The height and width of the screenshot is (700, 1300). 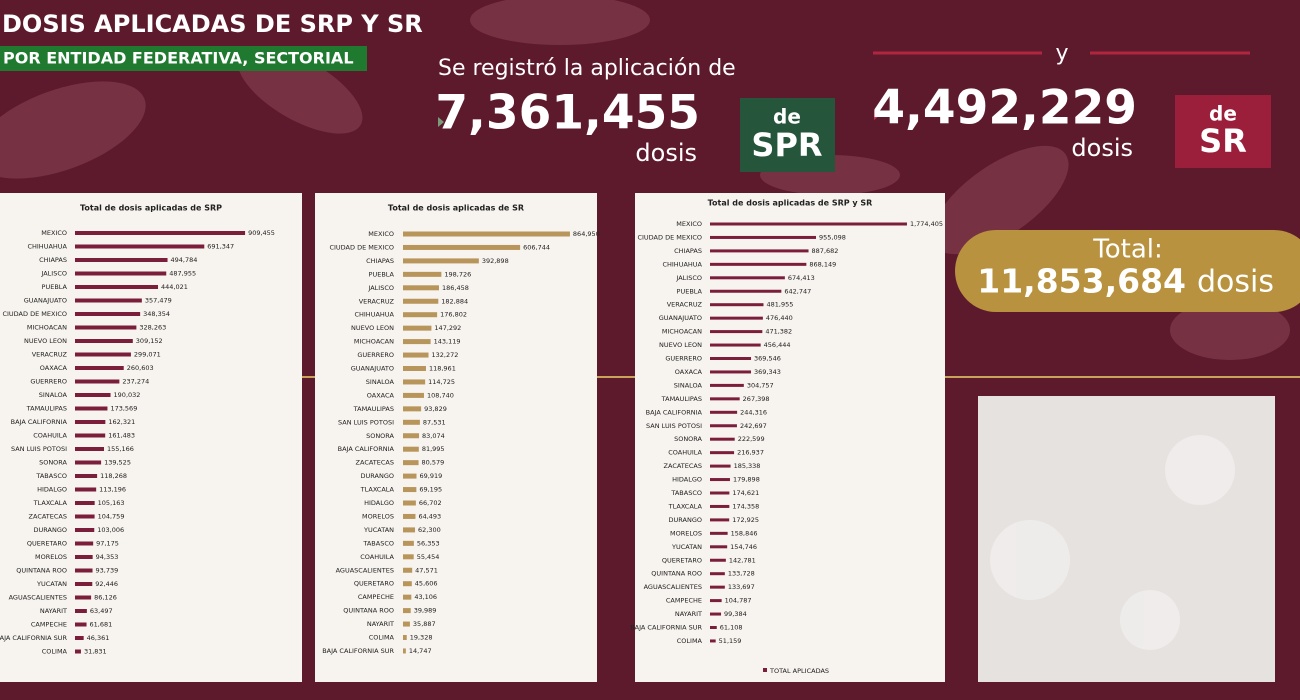 What do you see at coordinates (426, 584) in the screenshot?
I see `value-label: 45,606` at bounding box center [426, 584].